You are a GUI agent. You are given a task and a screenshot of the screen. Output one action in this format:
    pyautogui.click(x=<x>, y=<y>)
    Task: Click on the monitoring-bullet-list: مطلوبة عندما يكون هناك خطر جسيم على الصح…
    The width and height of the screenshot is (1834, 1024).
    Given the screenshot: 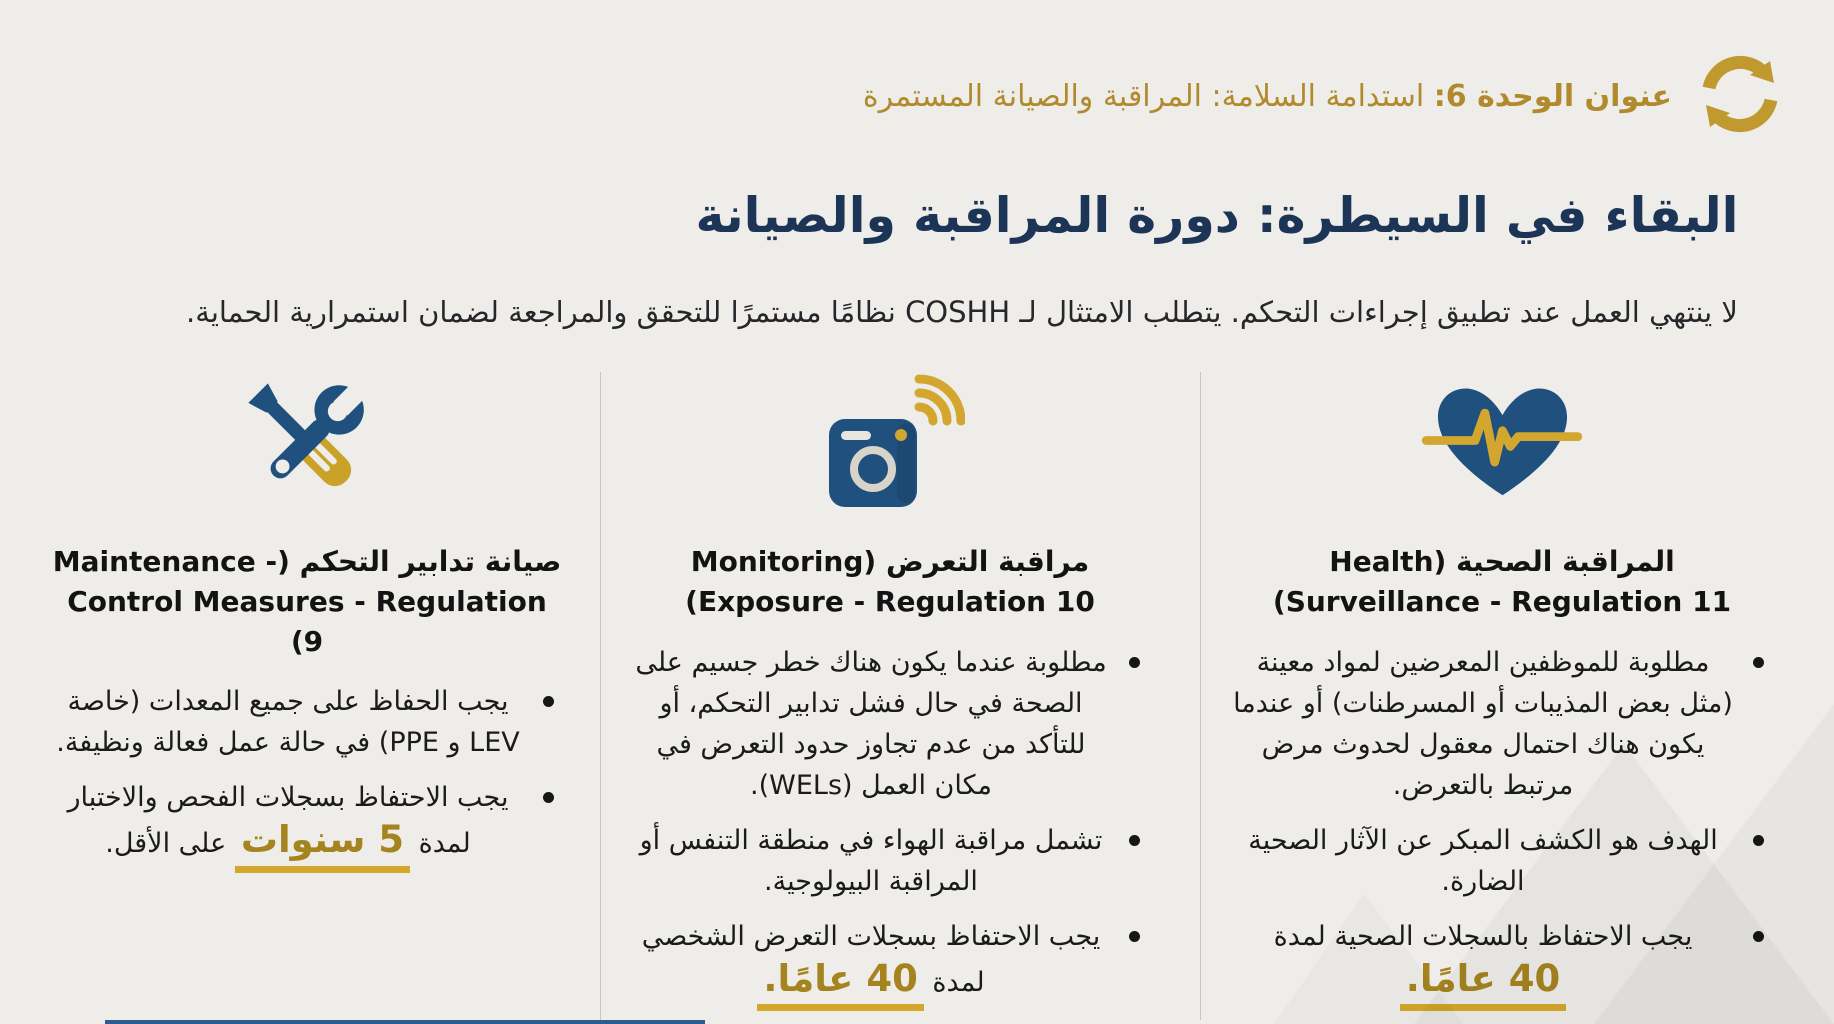 What is the action you would take?
    pyautogui.click(x=890, y=833)
    